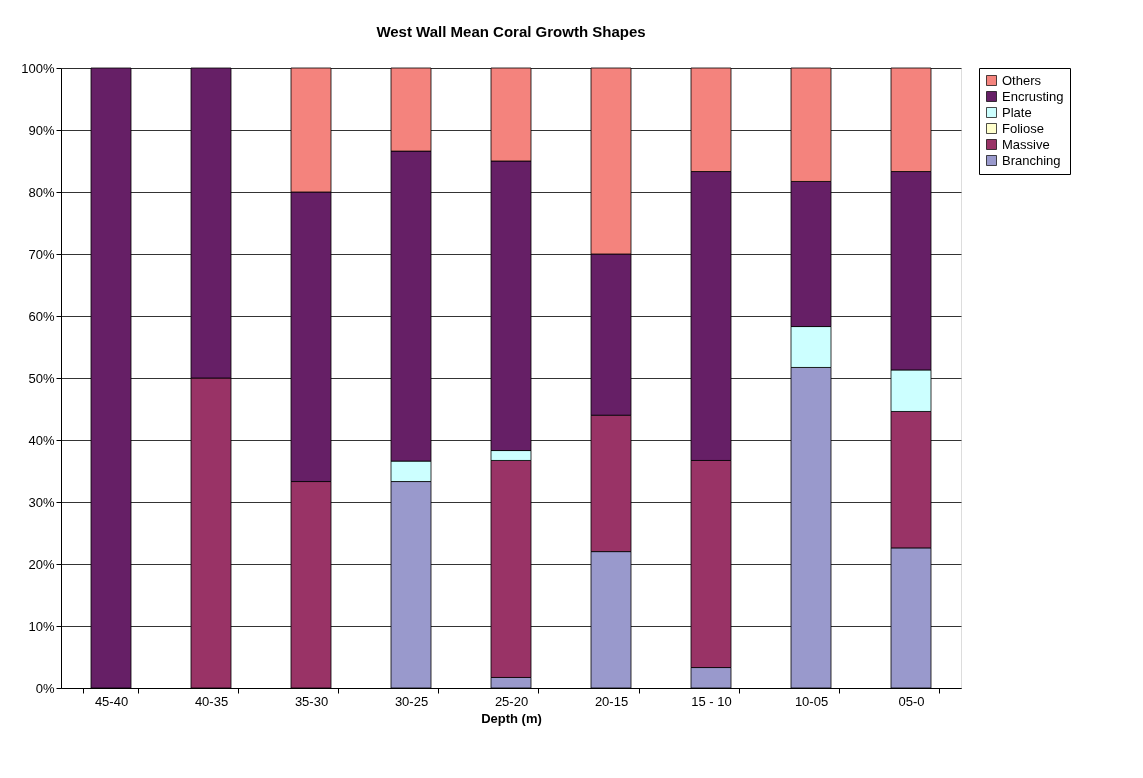 The width and height of the screenshot is (1143, 778). Describe the element at coordinates (41, 130) in the screenshot. I see `y-tick-label: 90%` at that location.